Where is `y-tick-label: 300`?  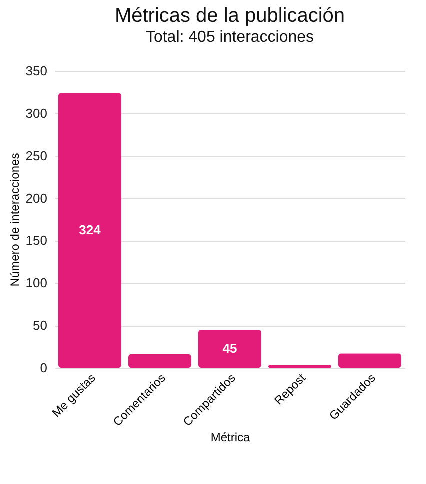
y-tick-label: 300 is located at coordinates (37, 113).